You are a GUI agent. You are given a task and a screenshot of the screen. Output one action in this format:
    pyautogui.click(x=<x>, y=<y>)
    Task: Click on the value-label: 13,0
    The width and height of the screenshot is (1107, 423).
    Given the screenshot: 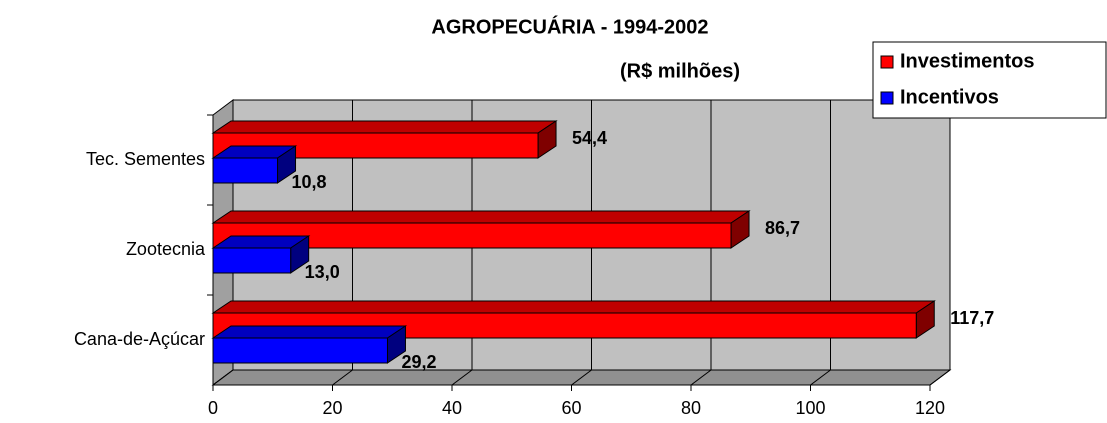 What is the action you would take?
    pyautogui.click(x=322, y=272)
    